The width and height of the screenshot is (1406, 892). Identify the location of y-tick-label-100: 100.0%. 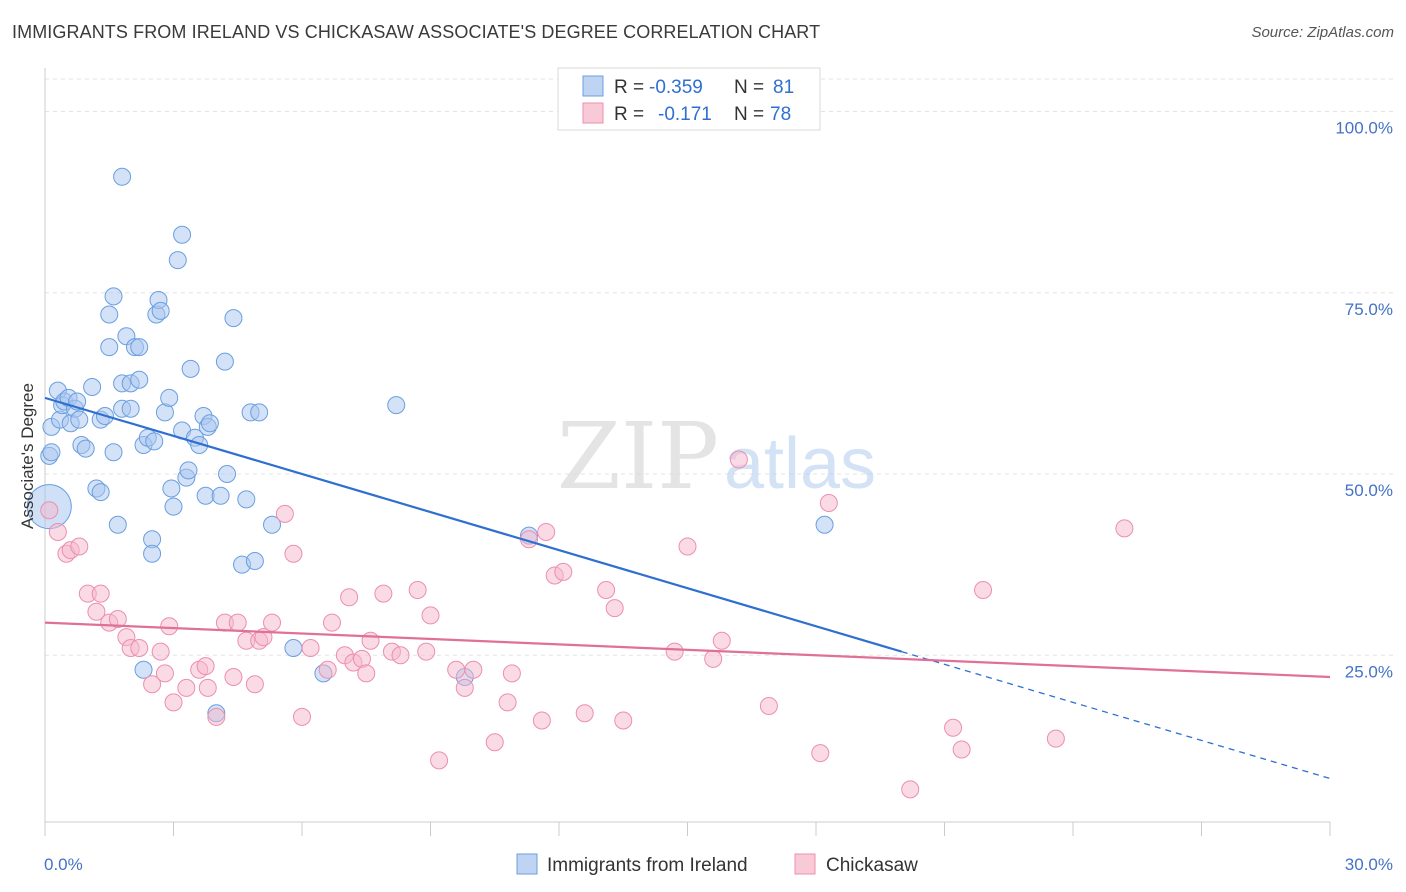
(1364, 128).